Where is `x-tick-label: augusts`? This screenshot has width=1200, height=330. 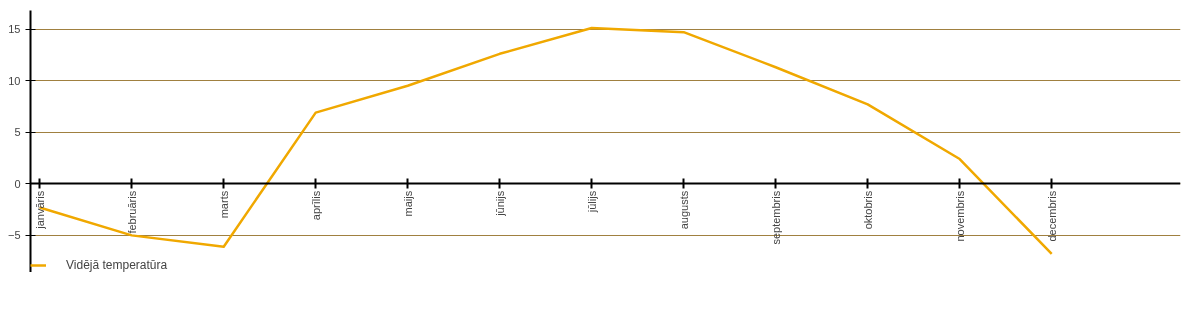
x-tick-label: augusts is located at coordinates (683, 210).